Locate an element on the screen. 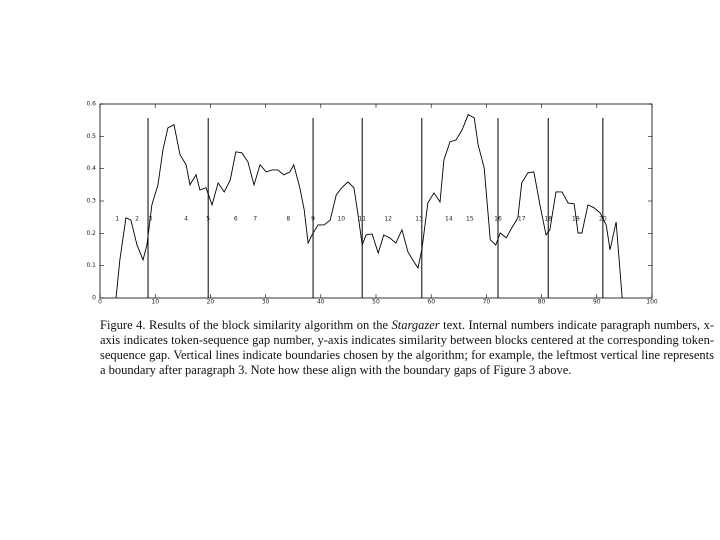 The width and height of the screenshot is (720, 540). x-tick-label: 30 is located at coordinates (266, 302).